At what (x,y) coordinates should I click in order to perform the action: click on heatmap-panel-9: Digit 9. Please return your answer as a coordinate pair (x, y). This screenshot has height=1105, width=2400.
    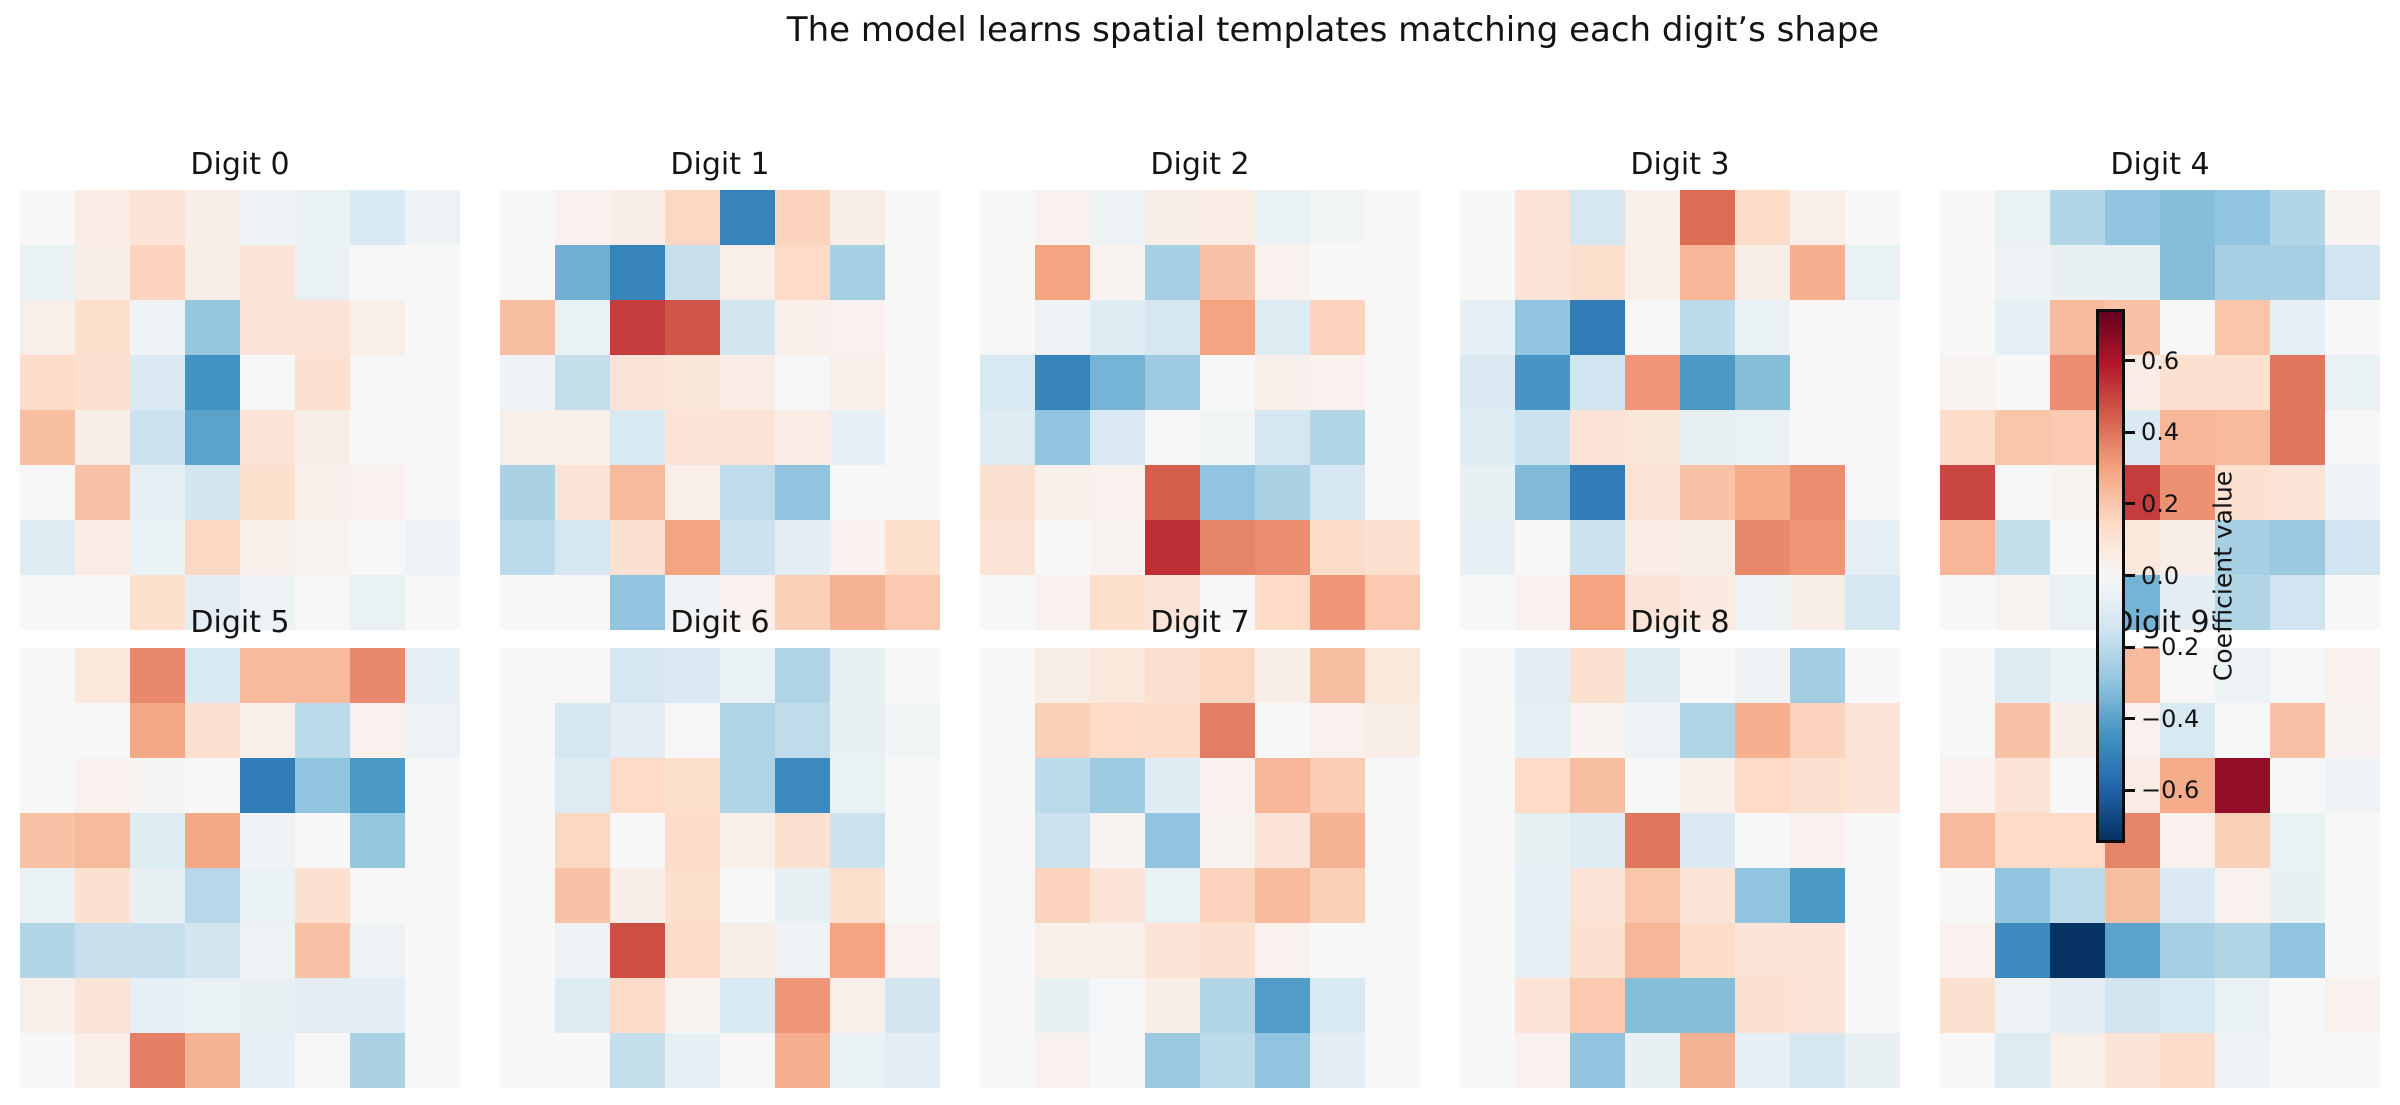
    Looking at the image, I should click on (2160, 846).